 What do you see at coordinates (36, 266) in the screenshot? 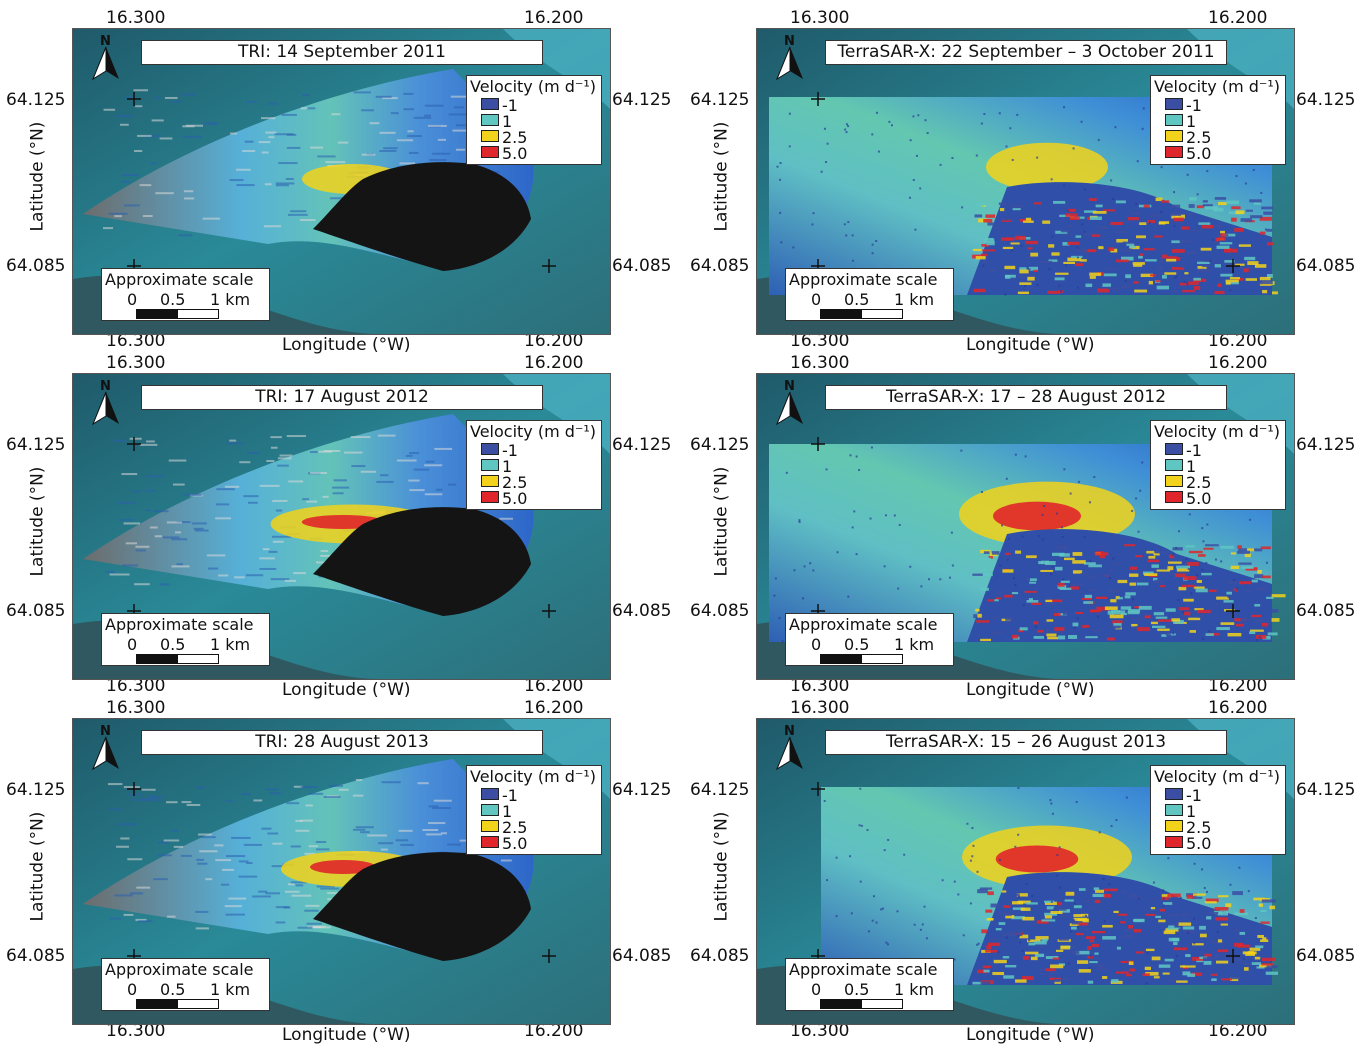
I see `y-tick-label-left: 64.085` at bounding box center [36, 266].